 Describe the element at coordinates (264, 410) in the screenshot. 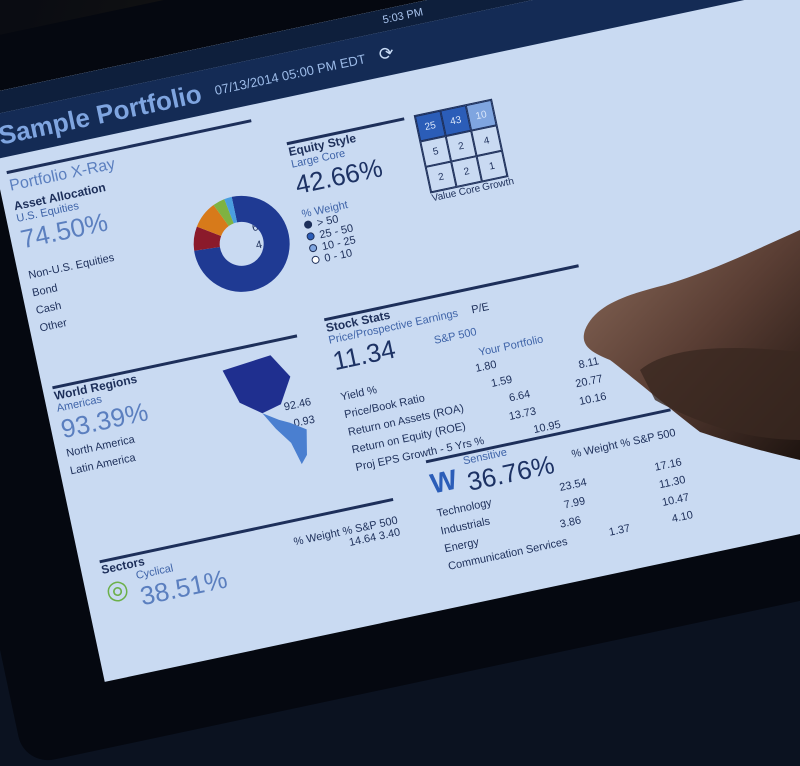

I see `world-map` at that location.